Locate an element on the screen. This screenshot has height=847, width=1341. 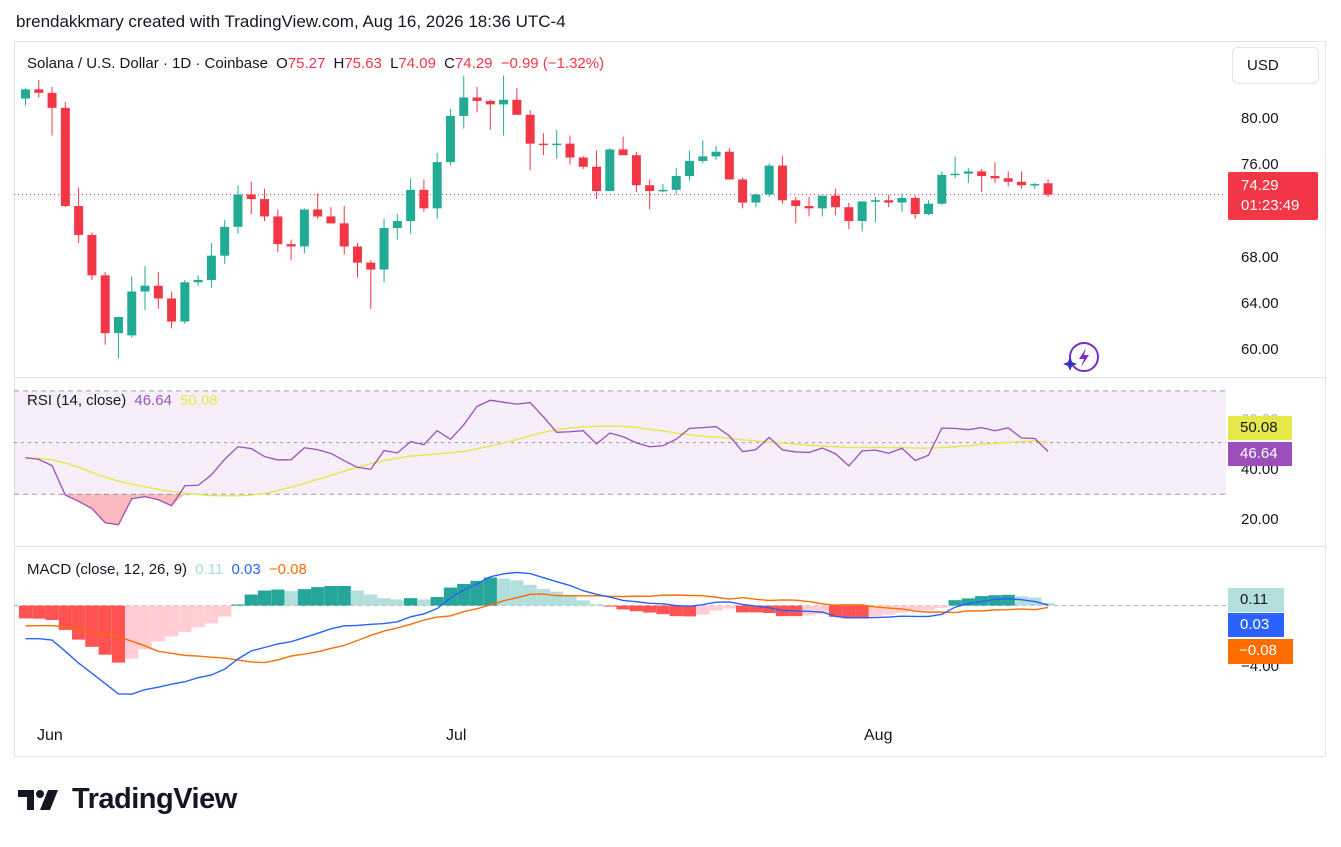
rsi-ma-value: 50.08 is located at coordinates (199, 400).